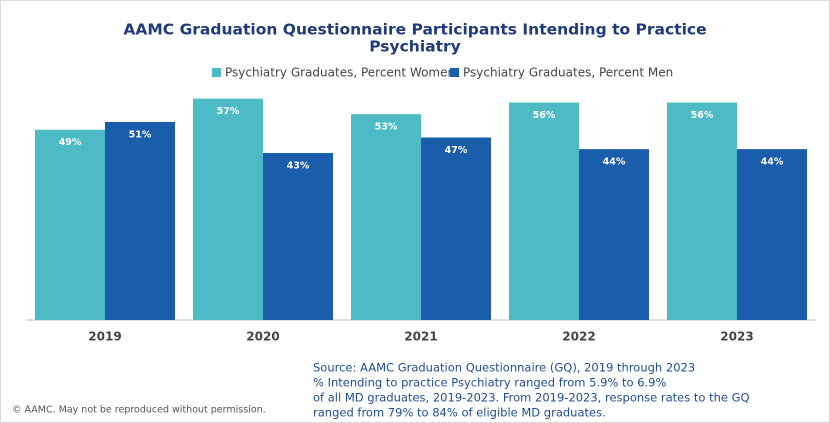 Image resolution: width=830 pixels, height=423 pixels. What do you see at coordinates (420, 337) in the screenshot?
I see `x-tick-label: 2021` at bounding box center [420, 337].